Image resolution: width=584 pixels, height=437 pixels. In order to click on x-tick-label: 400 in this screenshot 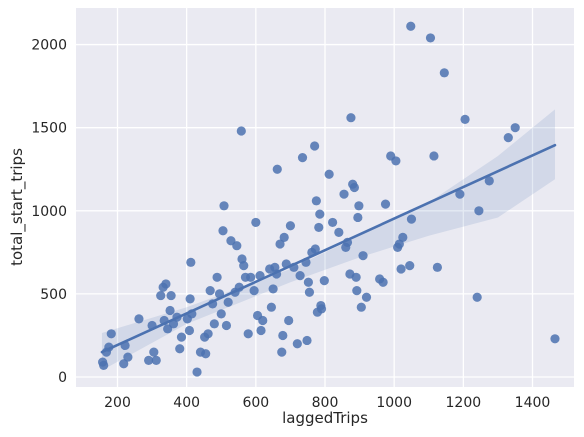, I will do `click(186, 403)`.